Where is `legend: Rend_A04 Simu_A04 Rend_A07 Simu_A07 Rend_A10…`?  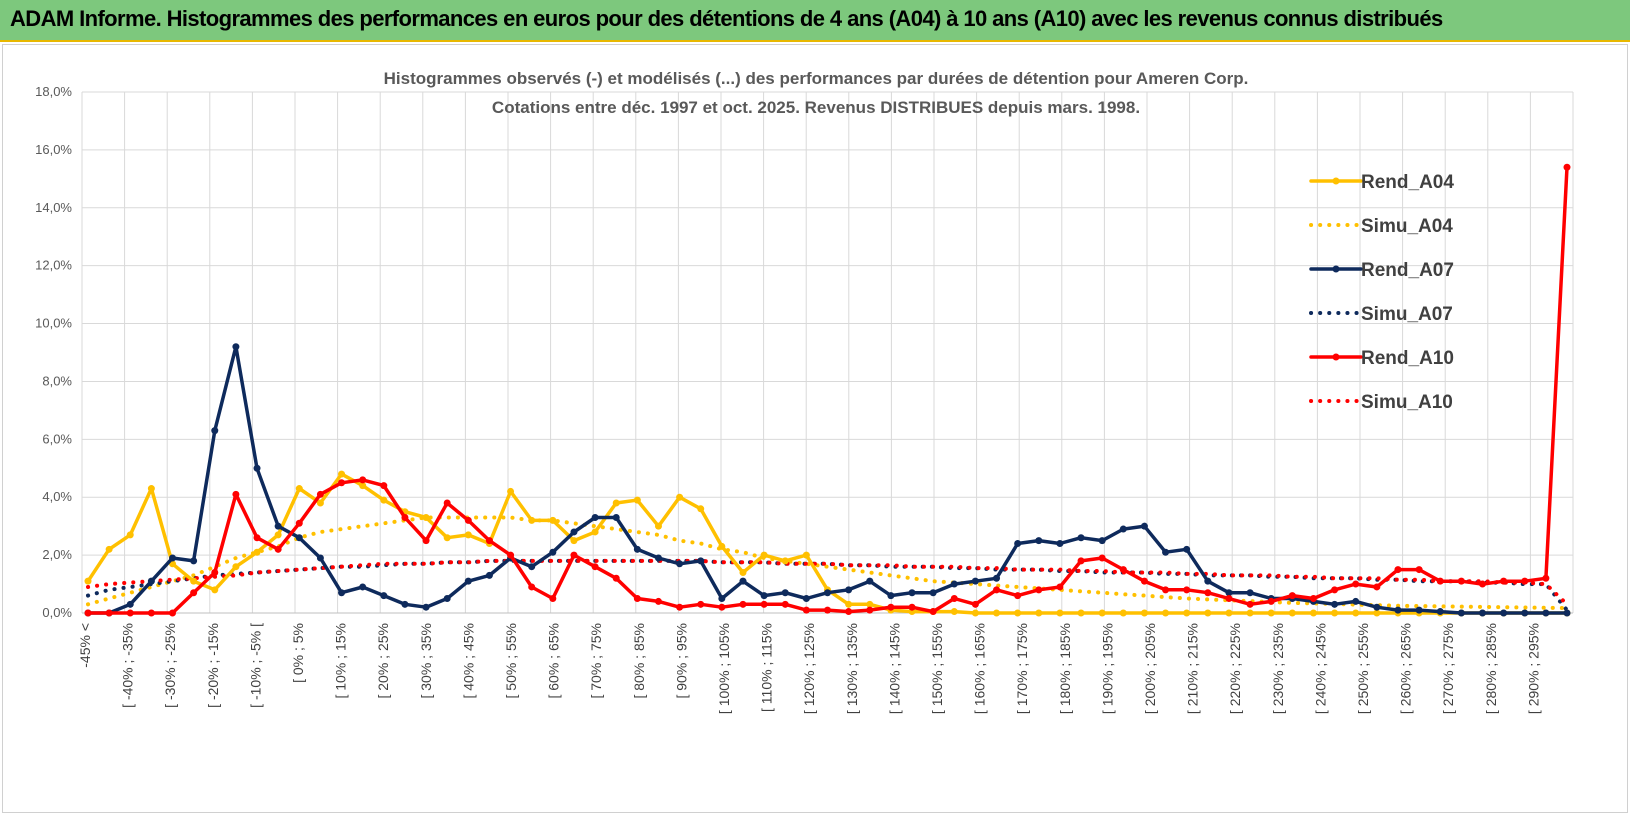
legend: Rend_A04 Simu_A04 Rend_A07 Simu_A07 Rend_A10… is located at coordinates (1381, 292).